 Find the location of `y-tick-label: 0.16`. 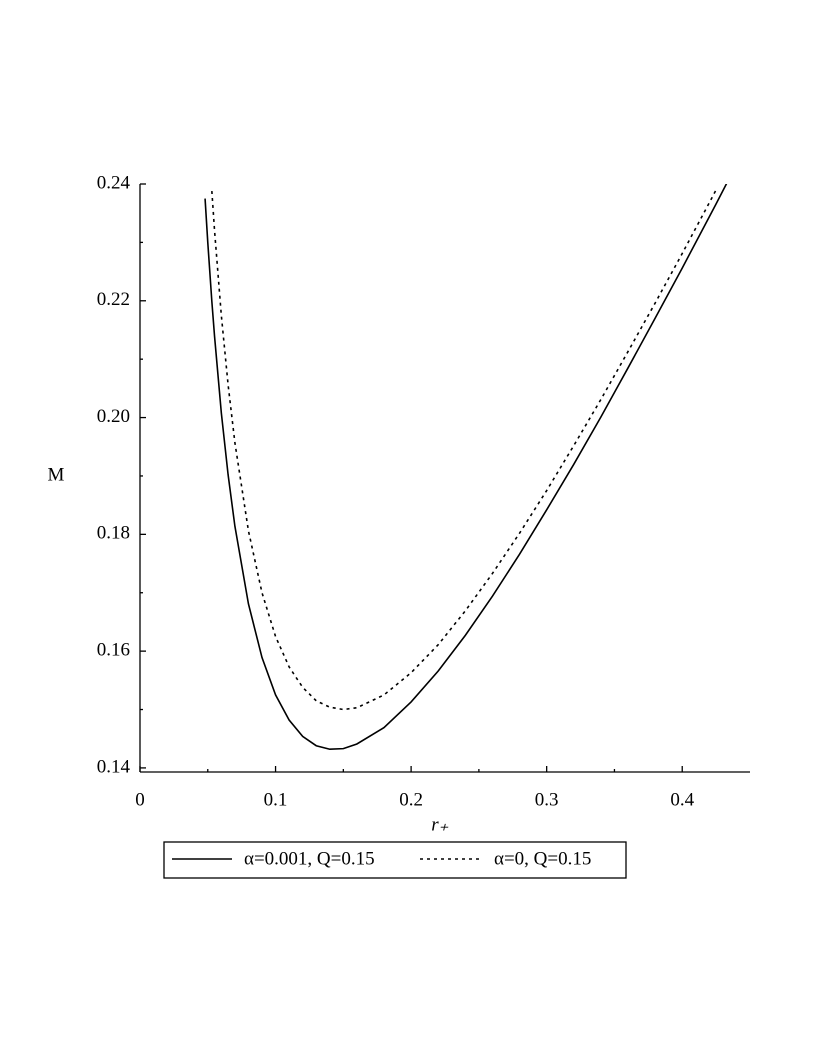

y-tick-label: 0.16 is located at coordinates (113, 649).